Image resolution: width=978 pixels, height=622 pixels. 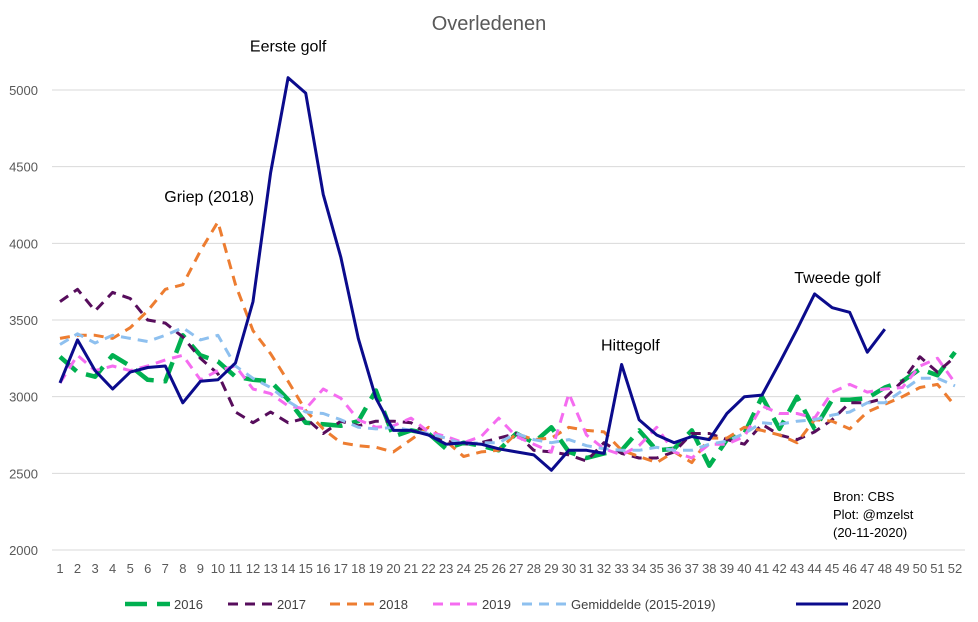 What do you see at coordinates (920, 568) in the screenshot?
I see `x-tick-label: 50` at bounding box center [920, 568].